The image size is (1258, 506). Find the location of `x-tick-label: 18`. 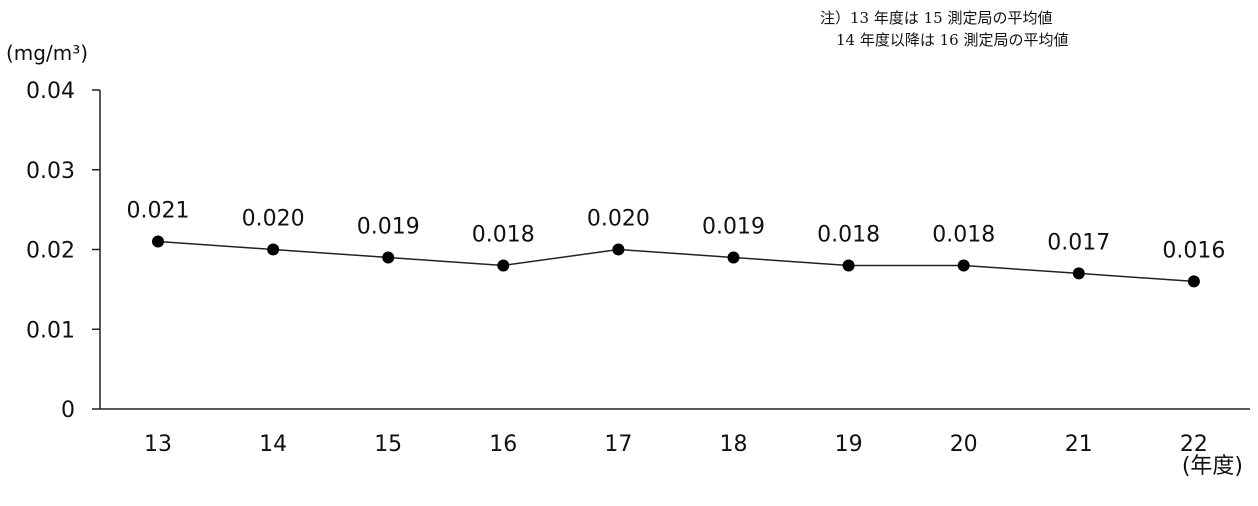

x-tick-label: 18 is located at coordinates (734, 444).